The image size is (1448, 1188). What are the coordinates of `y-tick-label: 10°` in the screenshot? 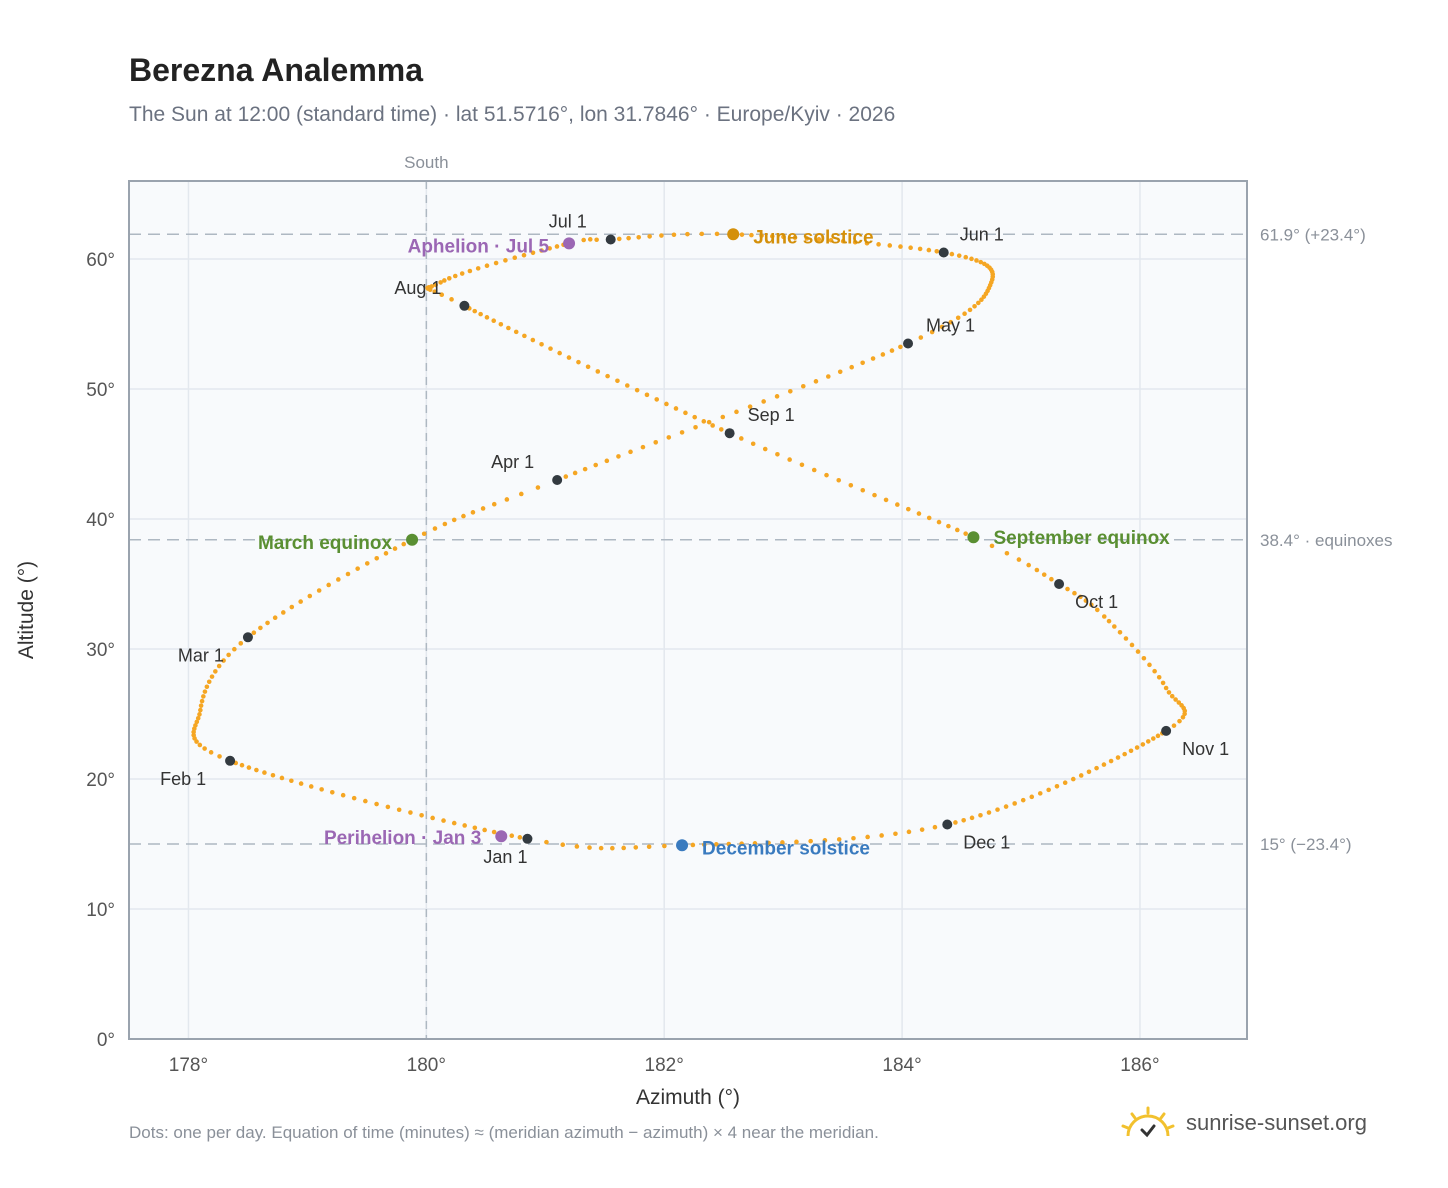 It's located at (100, 910).